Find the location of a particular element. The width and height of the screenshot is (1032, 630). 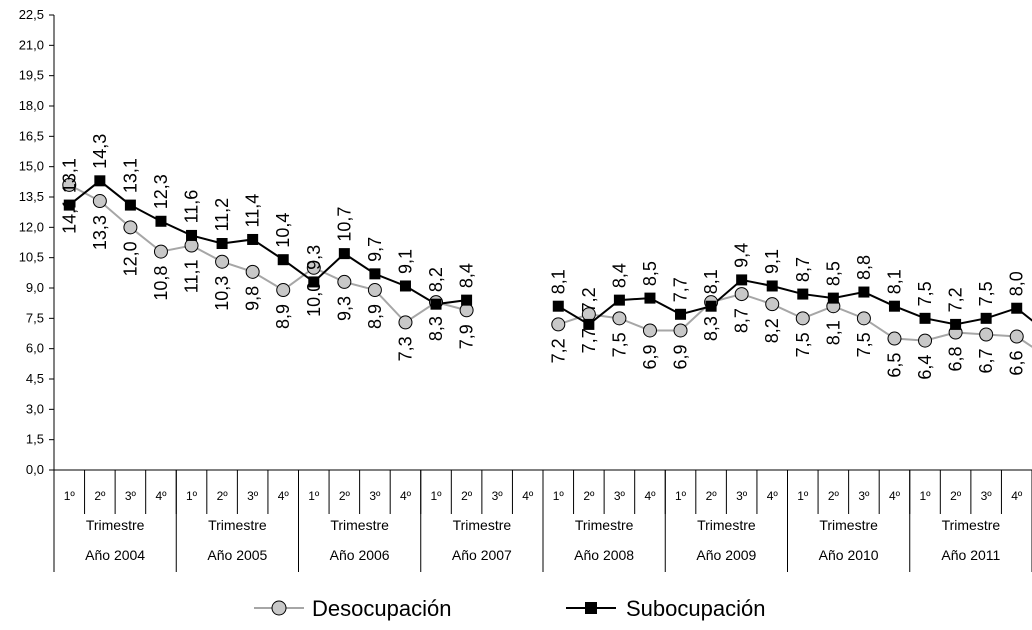

legend-desocupacion-label: Desocupación is located at coordinates (381, 608).